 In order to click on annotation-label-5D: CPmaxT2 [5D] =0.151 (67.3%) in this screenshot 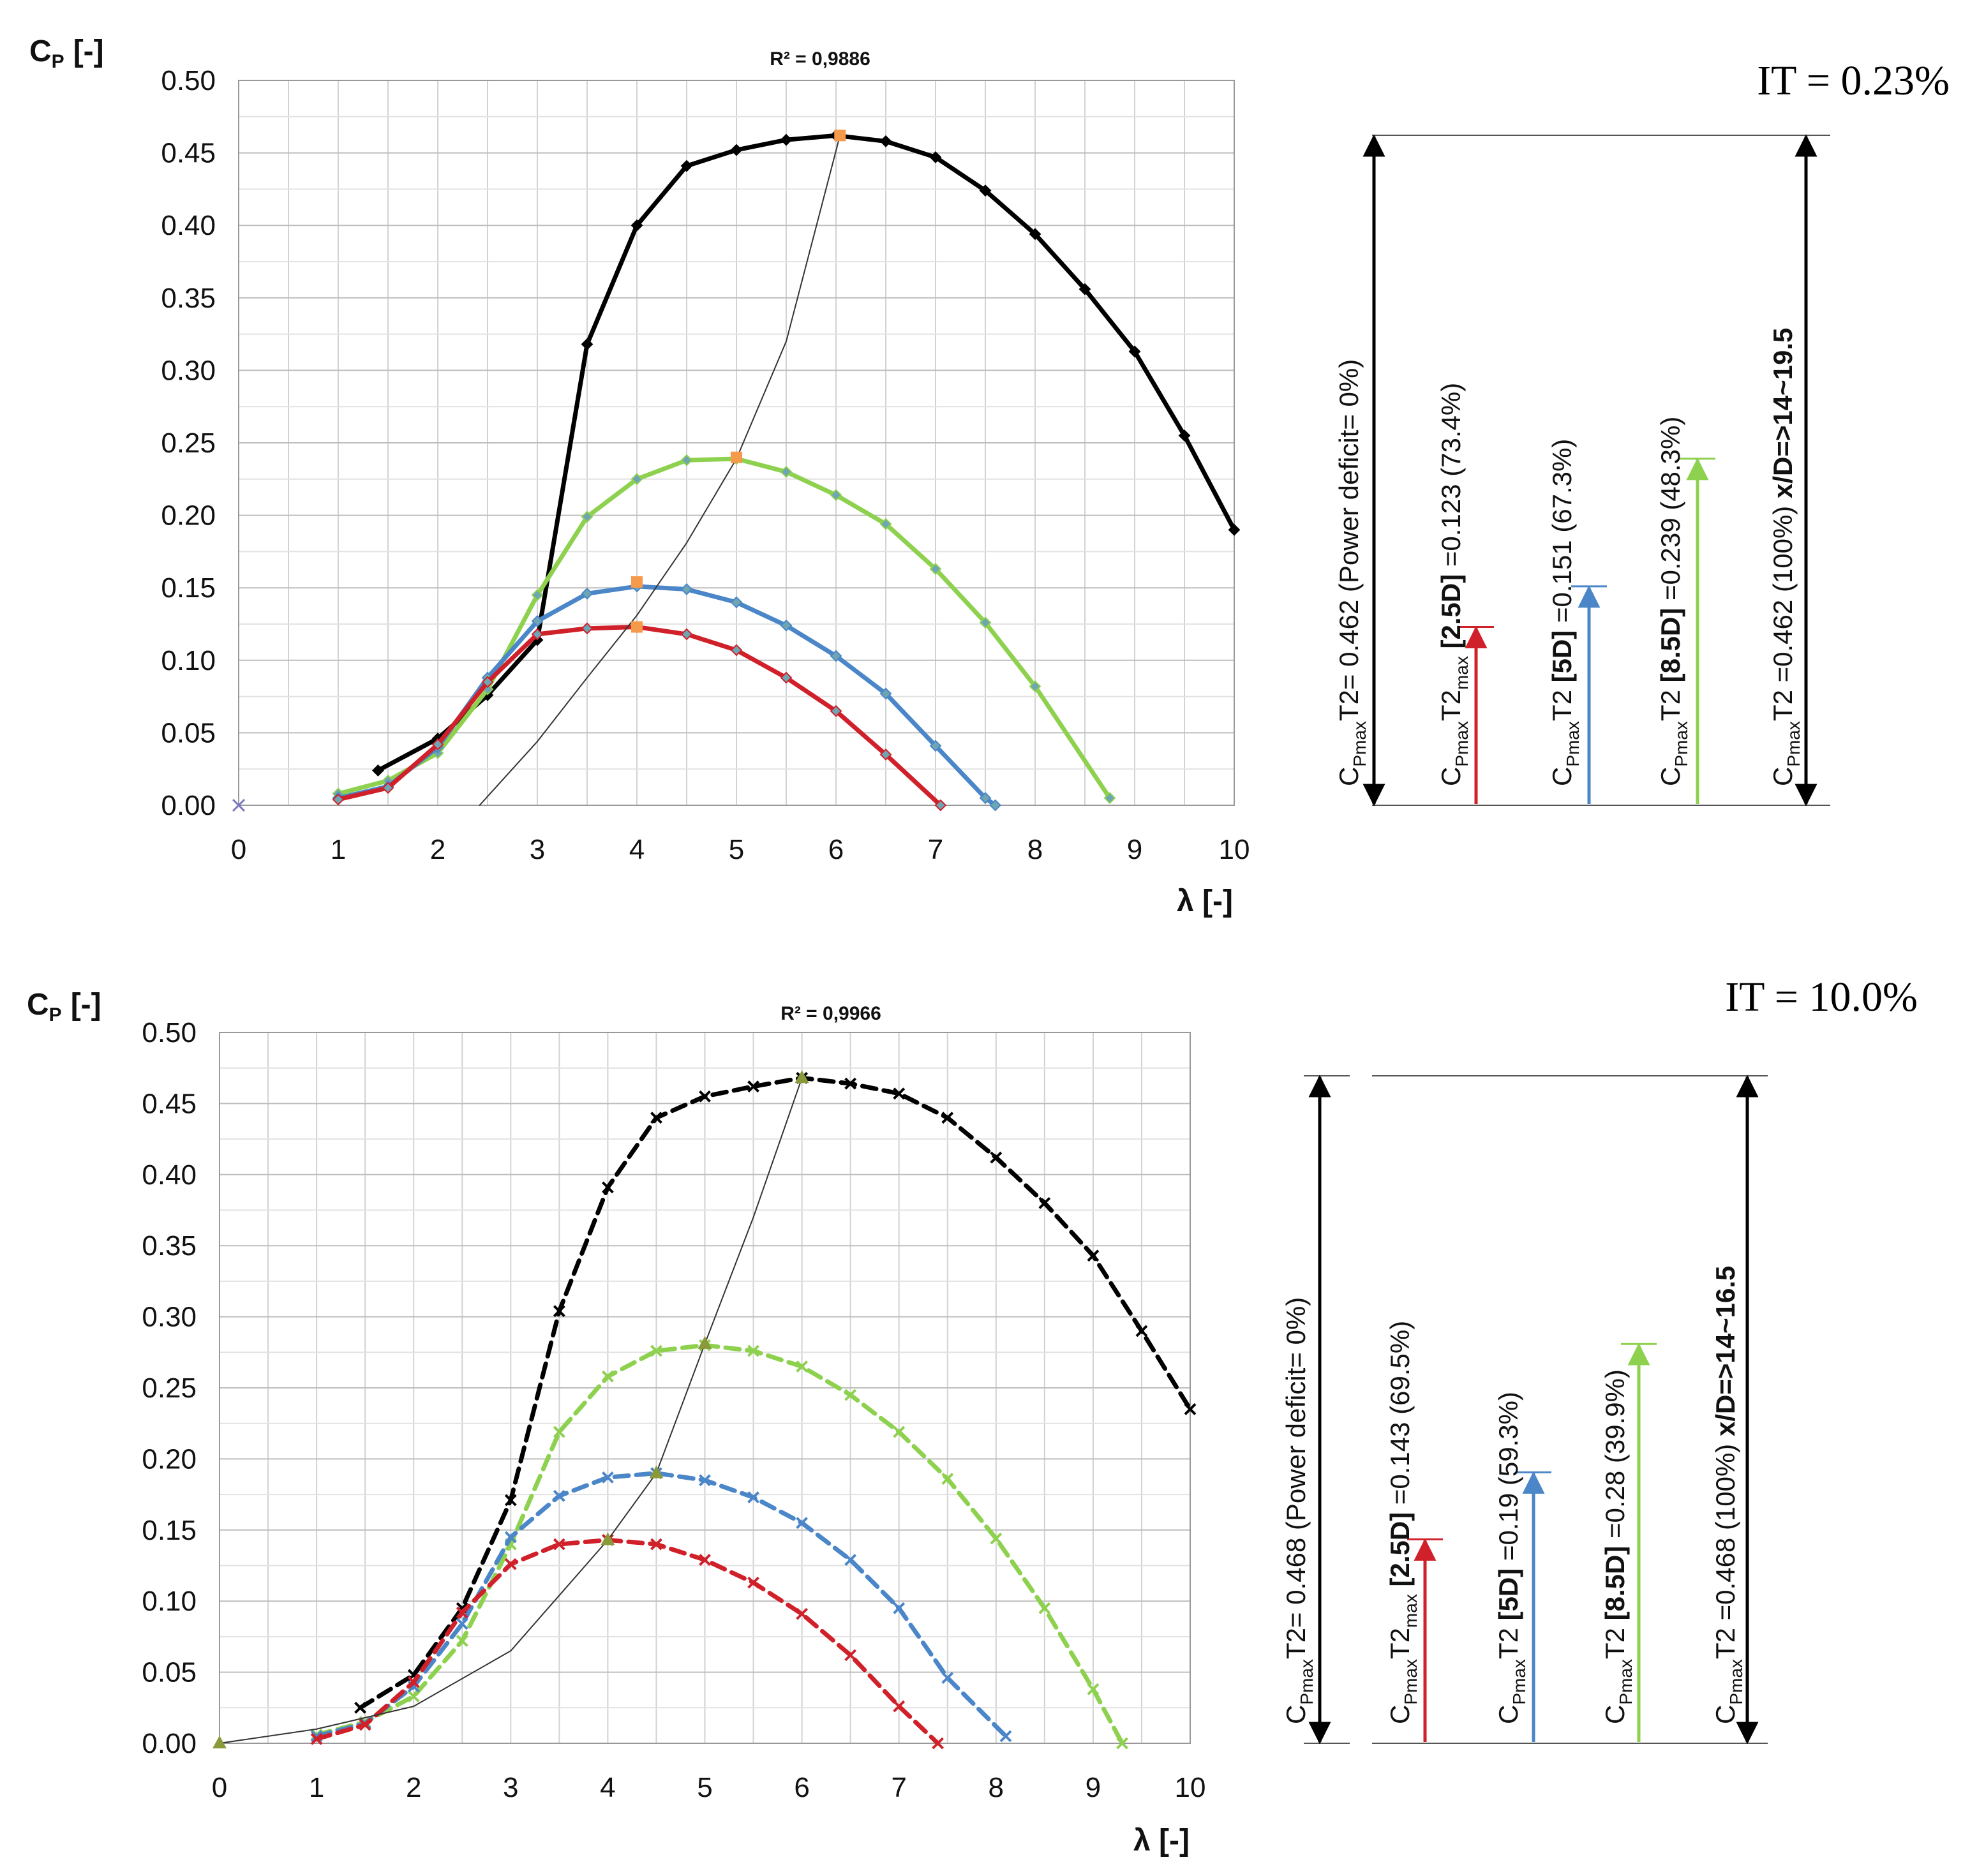, I will do `click(1565, 612)`.